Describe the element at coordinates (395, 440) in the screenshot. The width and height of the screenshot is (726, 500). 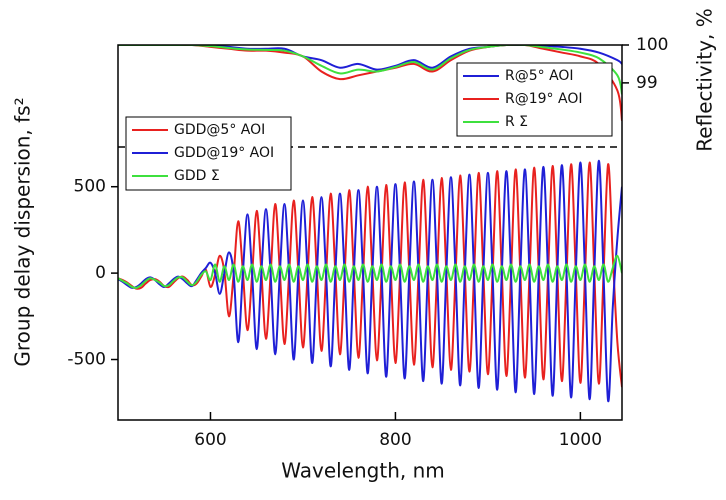
I see `x-tick-label: 800` at that location.